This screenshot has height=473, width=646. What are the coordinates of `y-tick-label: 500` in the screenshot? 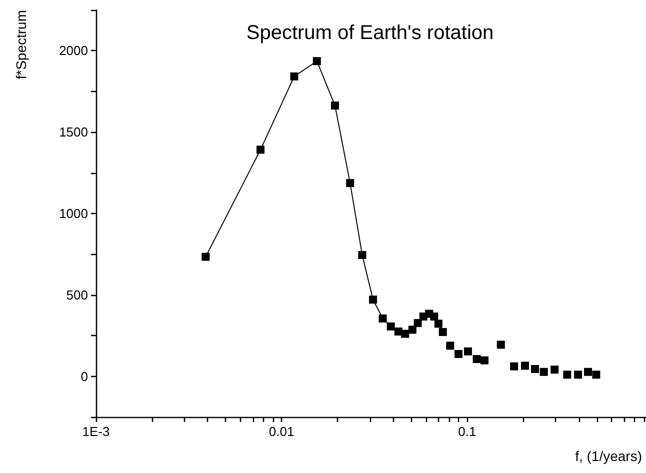 It's located at (77, 294).